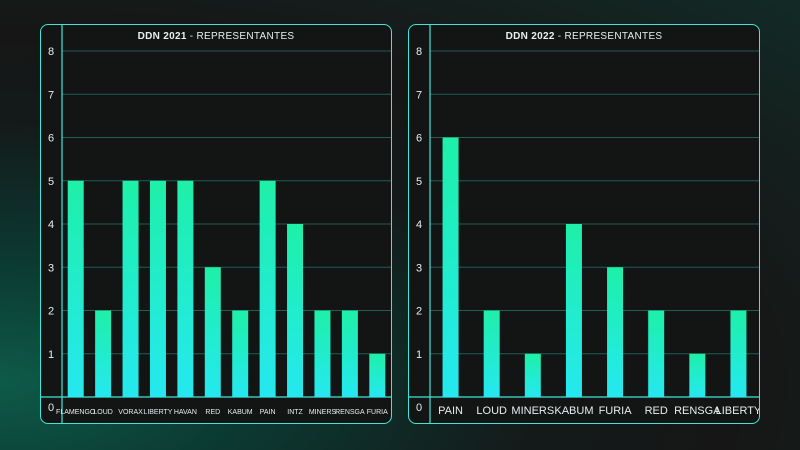 This screenshot has height=450, width=800. Describe the element at coordinates (295, 412) in the screenshot. I see `x-tick-label: INTZ` at that location.